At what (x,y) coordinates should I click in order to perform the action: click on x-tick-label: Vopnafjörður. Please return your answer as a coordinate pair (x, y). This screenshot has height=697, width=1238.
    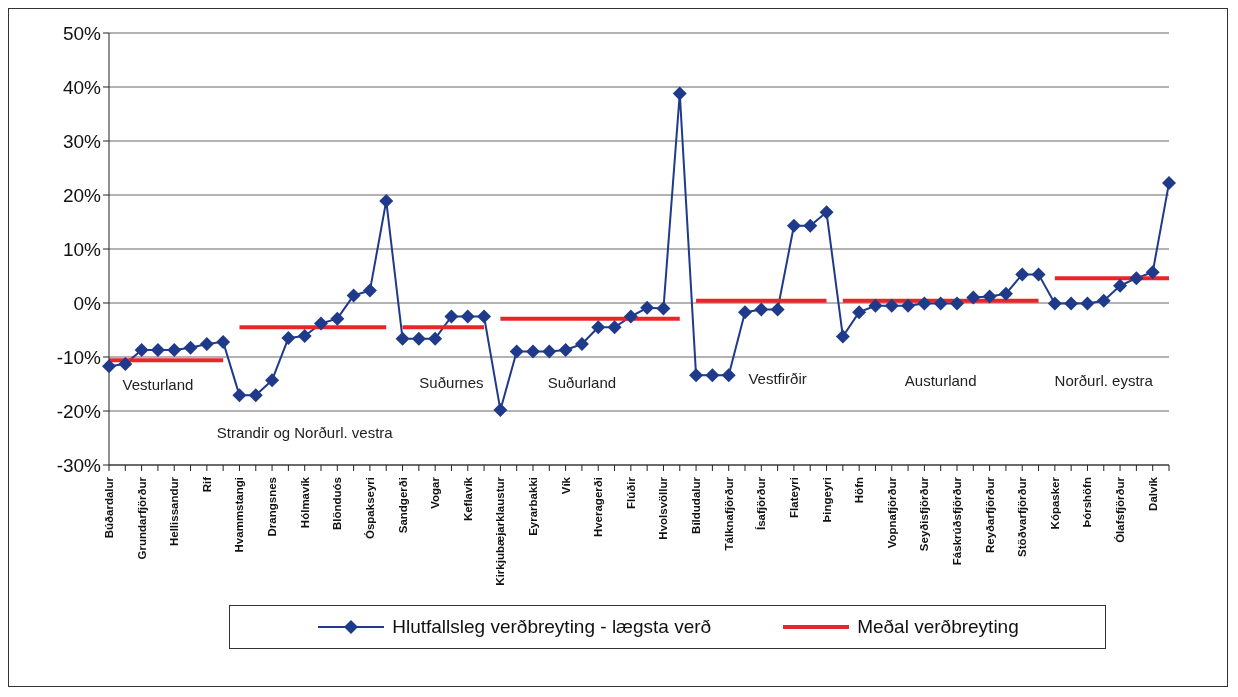
    Looking at the image, I should click on (891, 512).